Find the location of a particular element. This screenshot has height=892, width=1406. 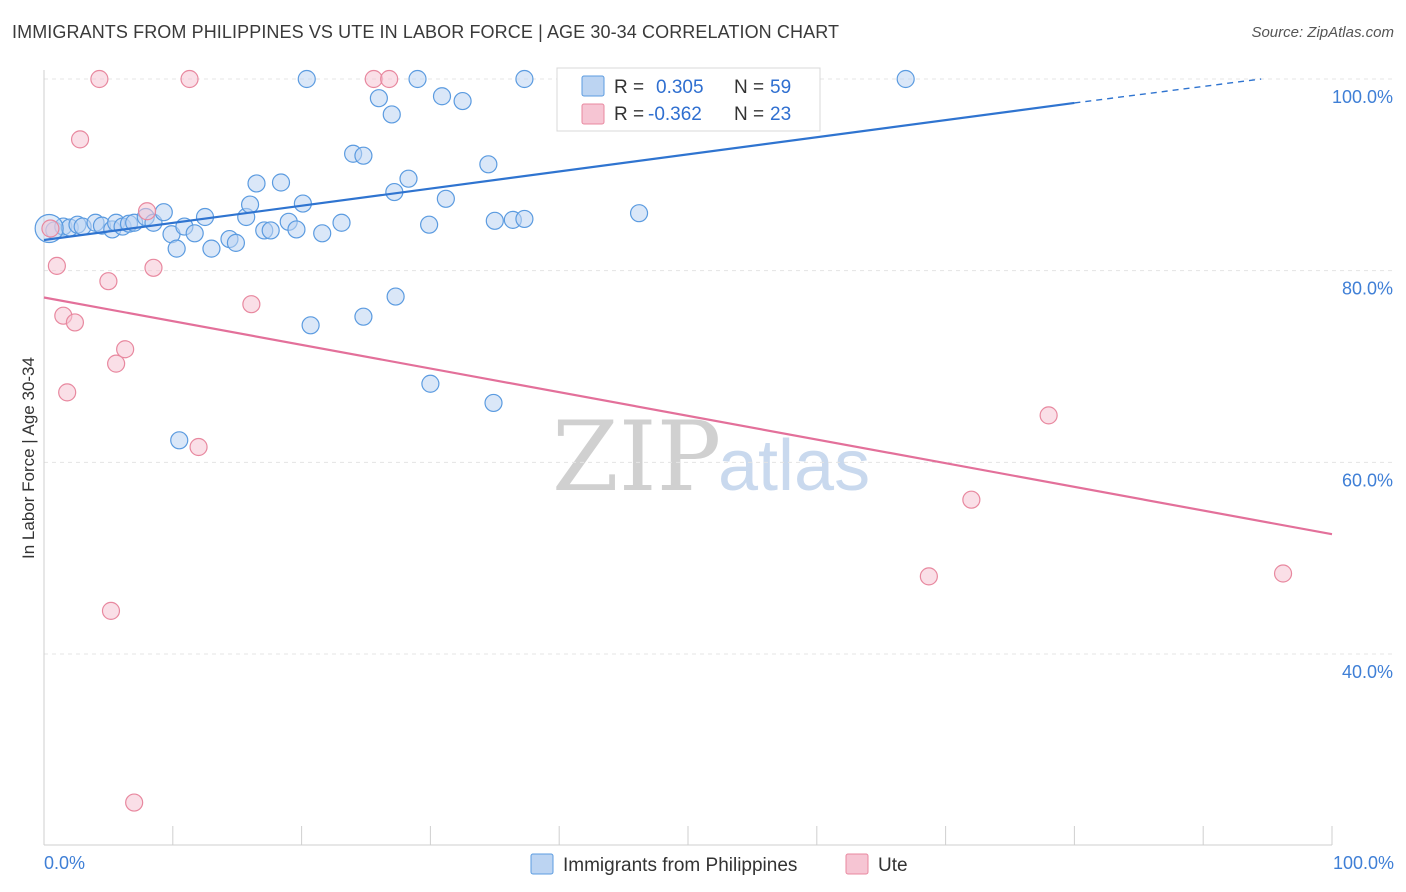

series-legend: Immigrants from Philippines Ute is located at coordinates (719, 864).